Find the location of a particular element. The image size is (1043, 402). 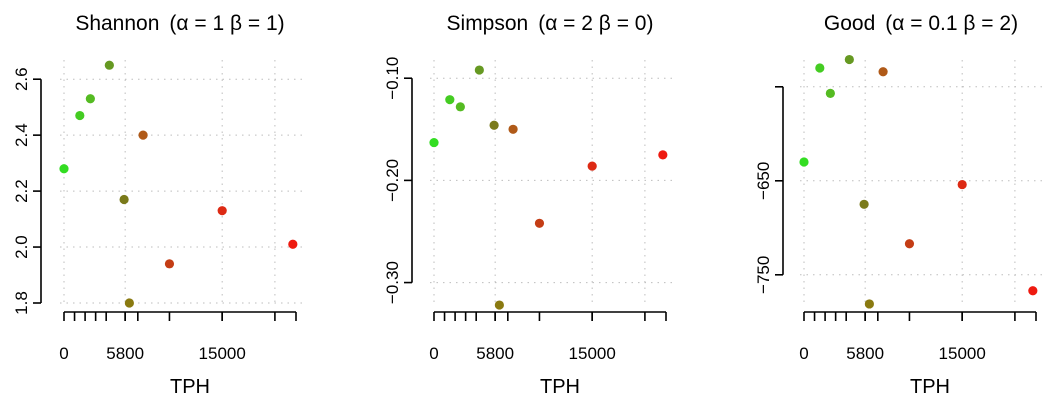

chart-title: Shannon (α = 1 β = 1) is located at coordinates (179, 23).